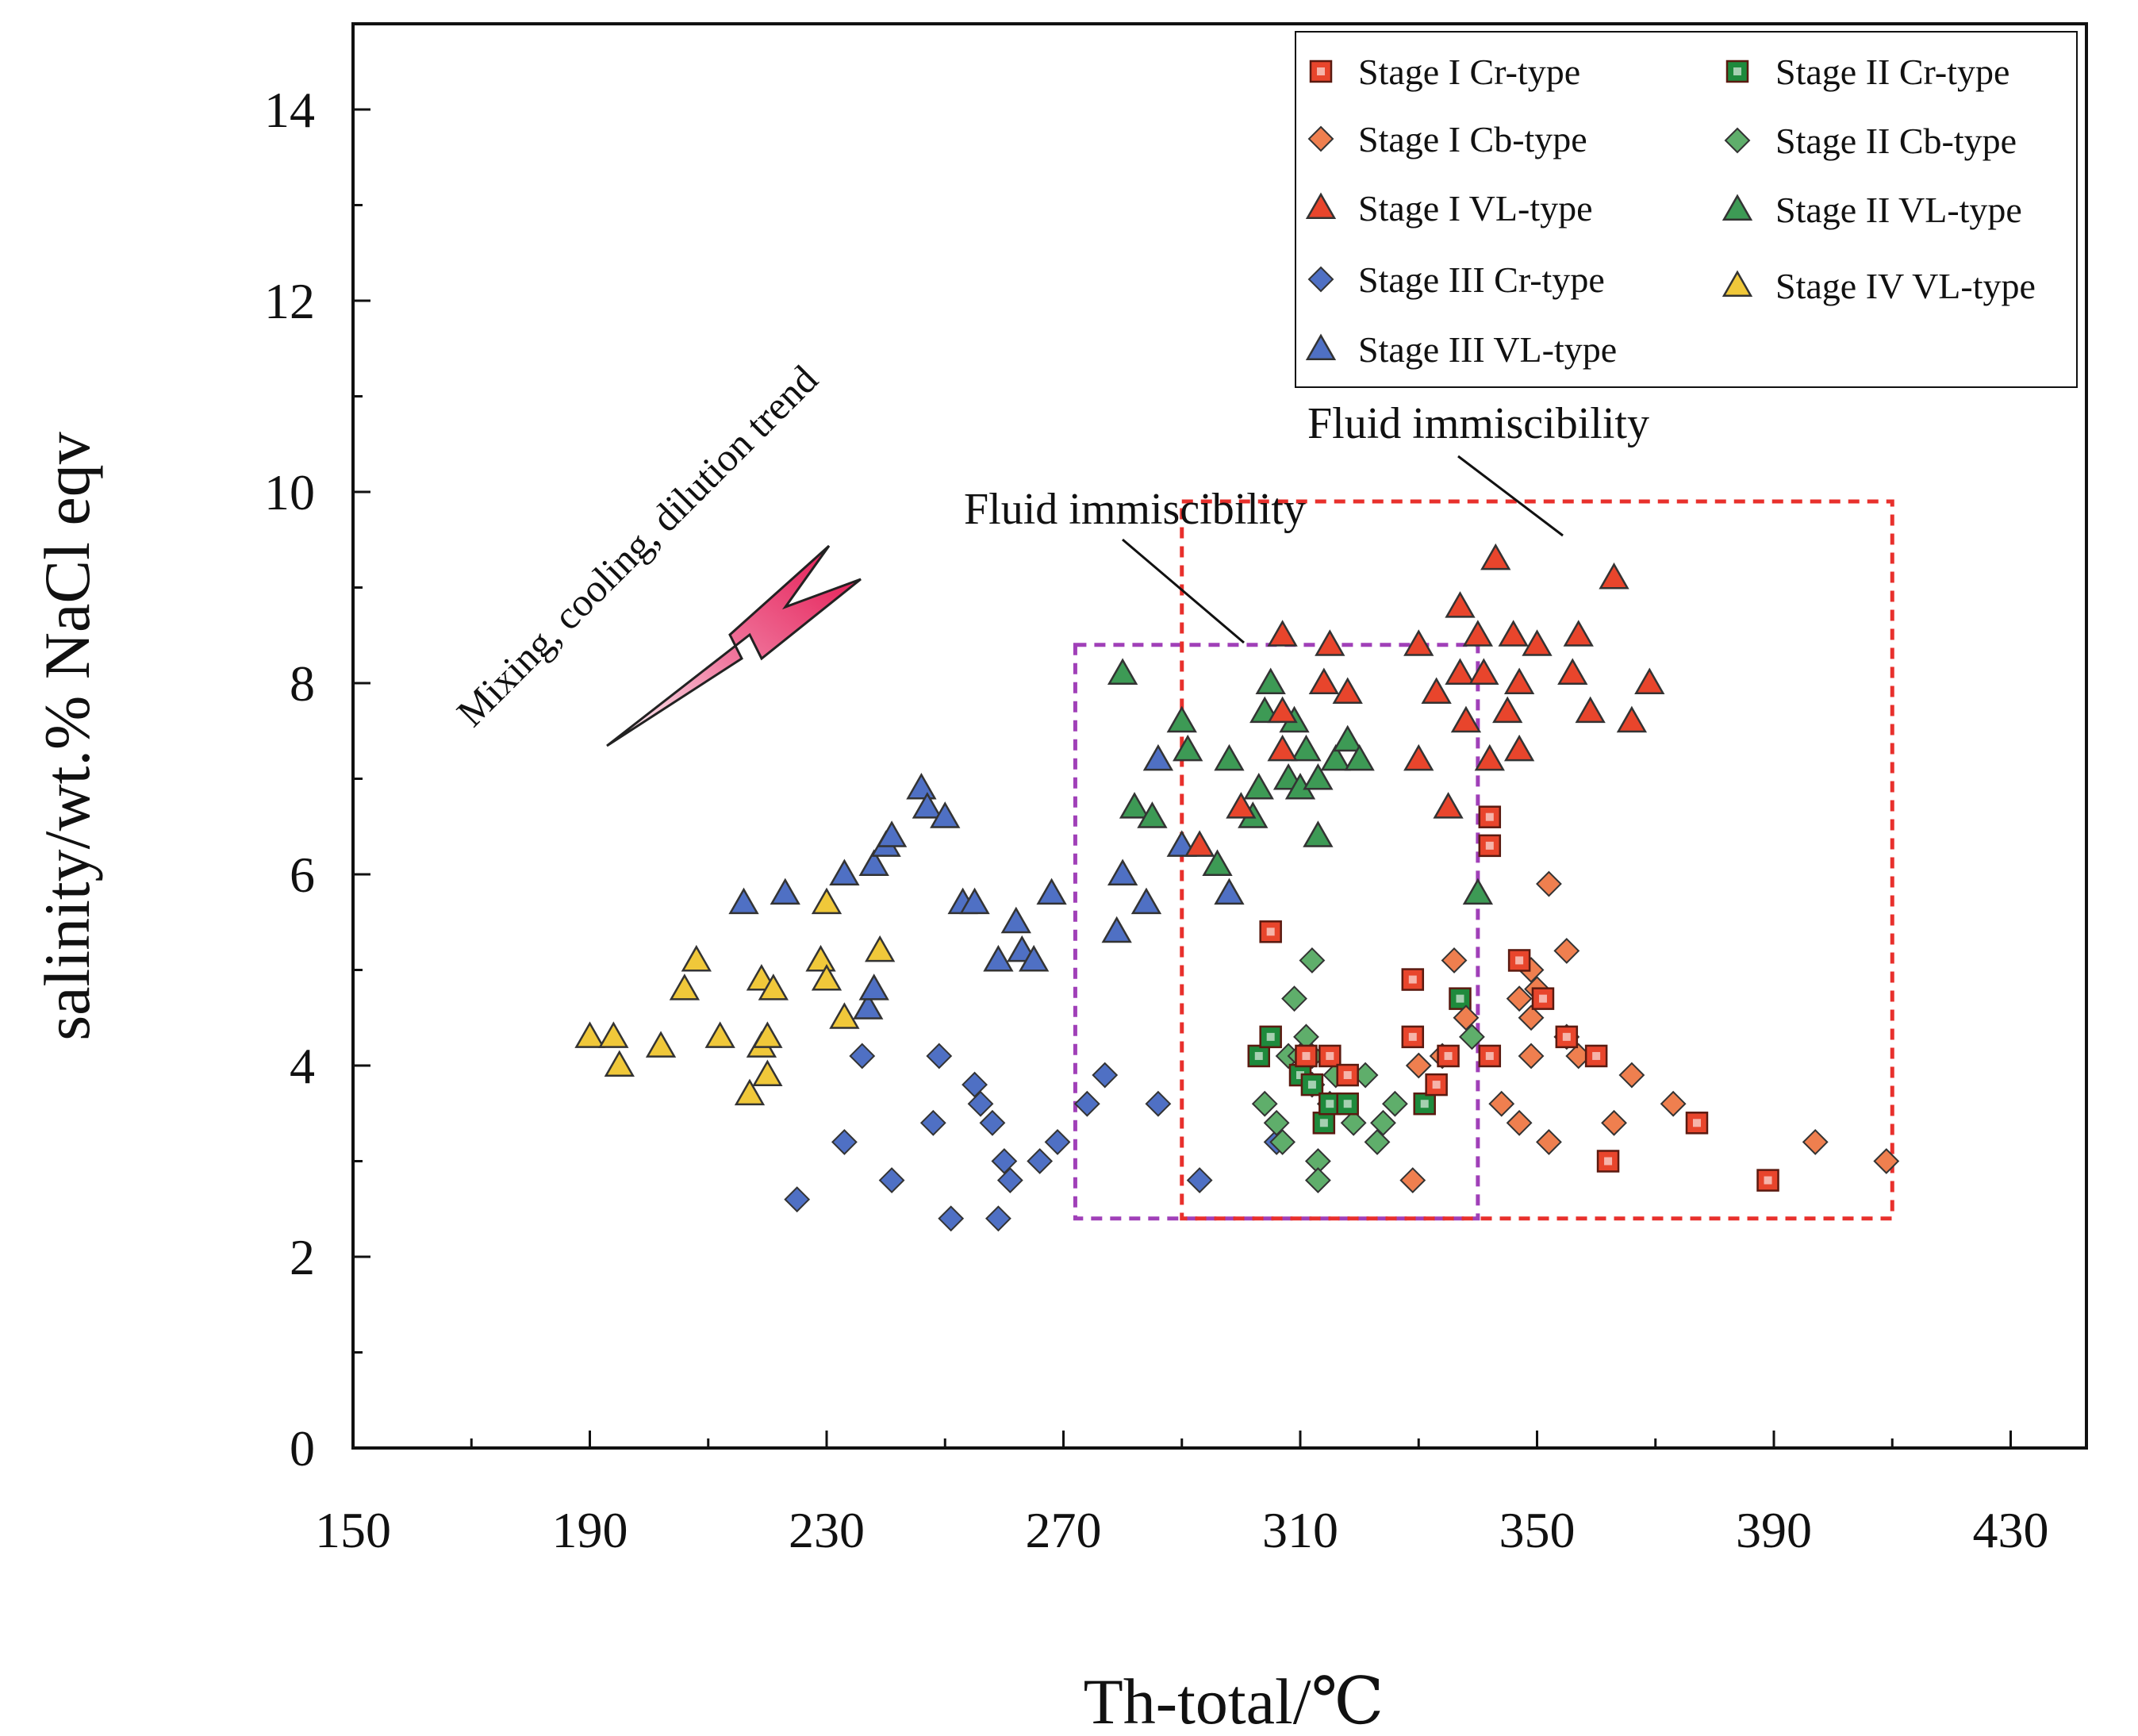 The height and width of the screenshot is (1736, 2138). What do you see at coordinates (302, 875) in the screenshot?
I see `y-tick-label: 6` at bounding box center [302, 875].